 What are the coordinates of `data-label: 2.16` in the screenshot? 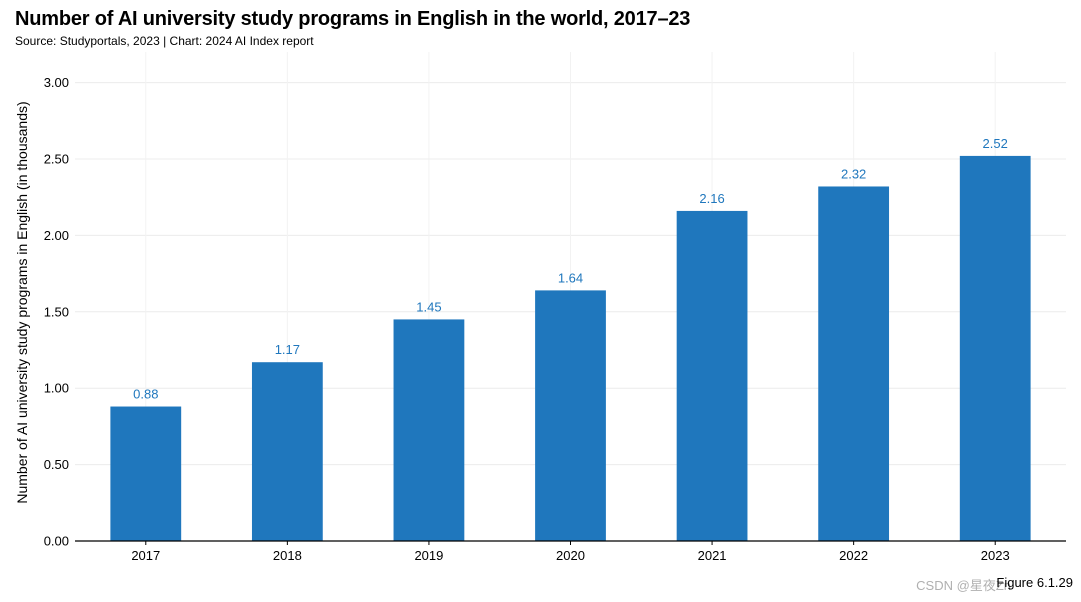 It's located at (711, 198).